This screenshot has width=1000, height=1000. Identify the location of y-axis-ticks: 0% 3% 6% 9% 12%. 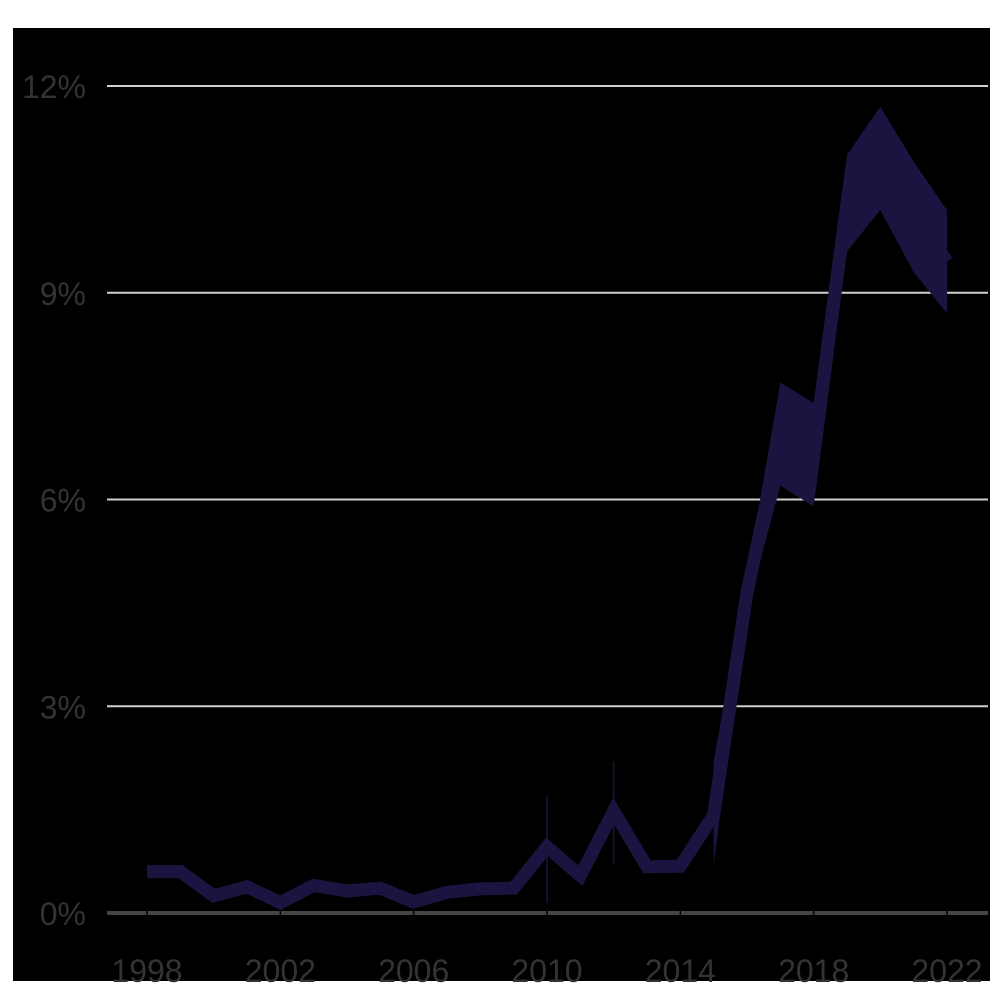
(54, 500).